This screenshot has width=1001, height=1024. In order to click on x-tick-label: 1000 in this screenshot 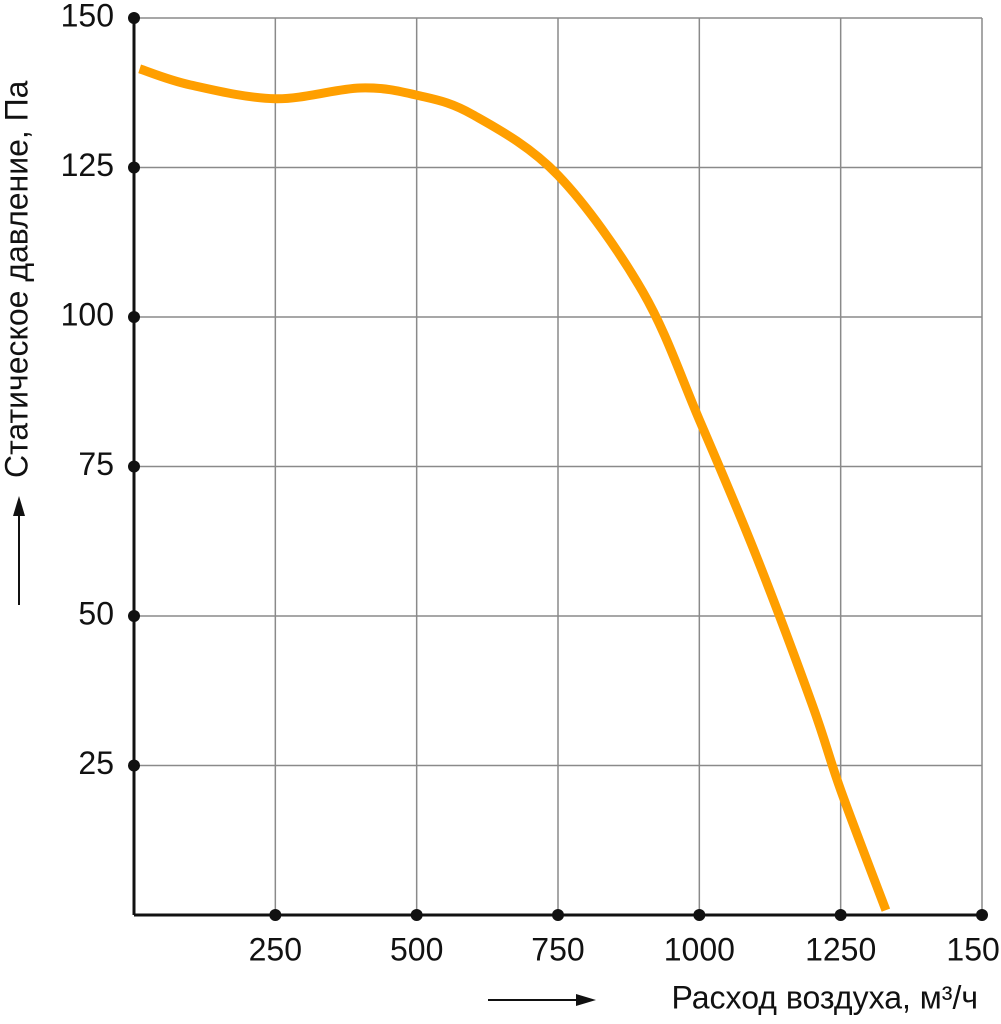, I will do `click(699, 949)`.